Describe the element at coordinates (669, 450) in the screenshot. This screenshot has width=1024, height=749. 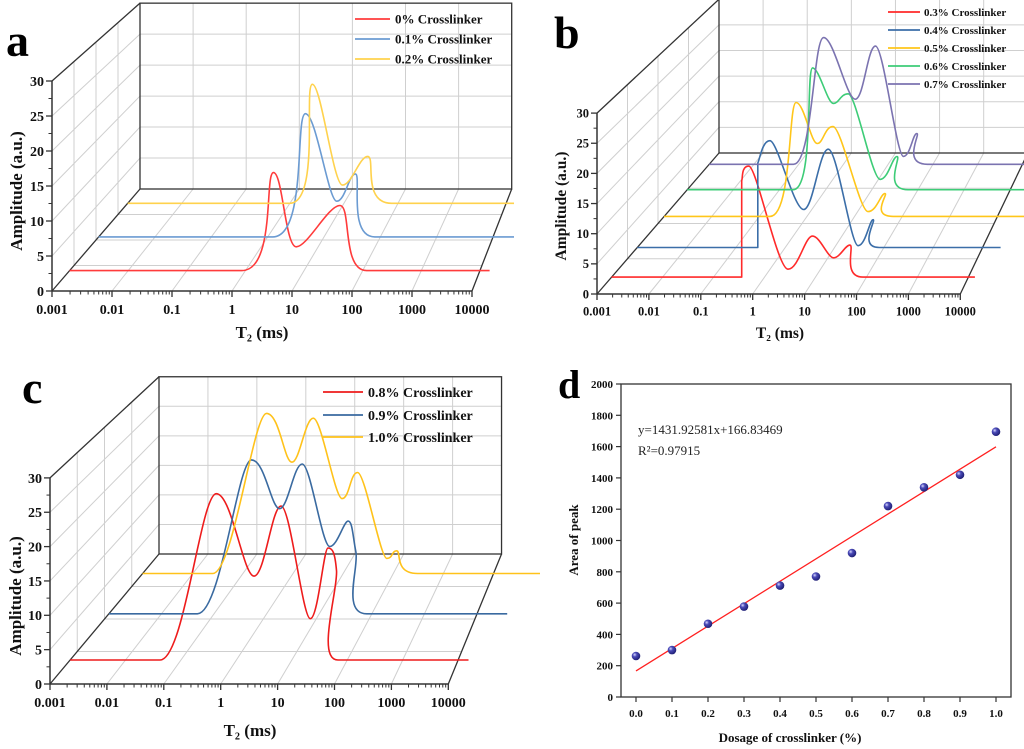
I see `r-squared: R²=0.97915` at that location.